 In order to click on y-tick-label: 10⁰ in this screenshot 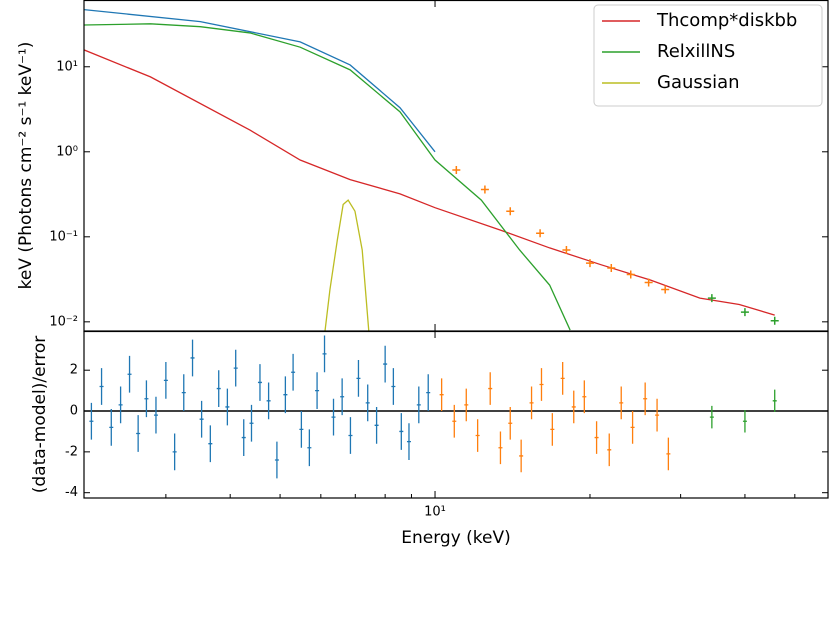, I will do `click(67, 151)`.